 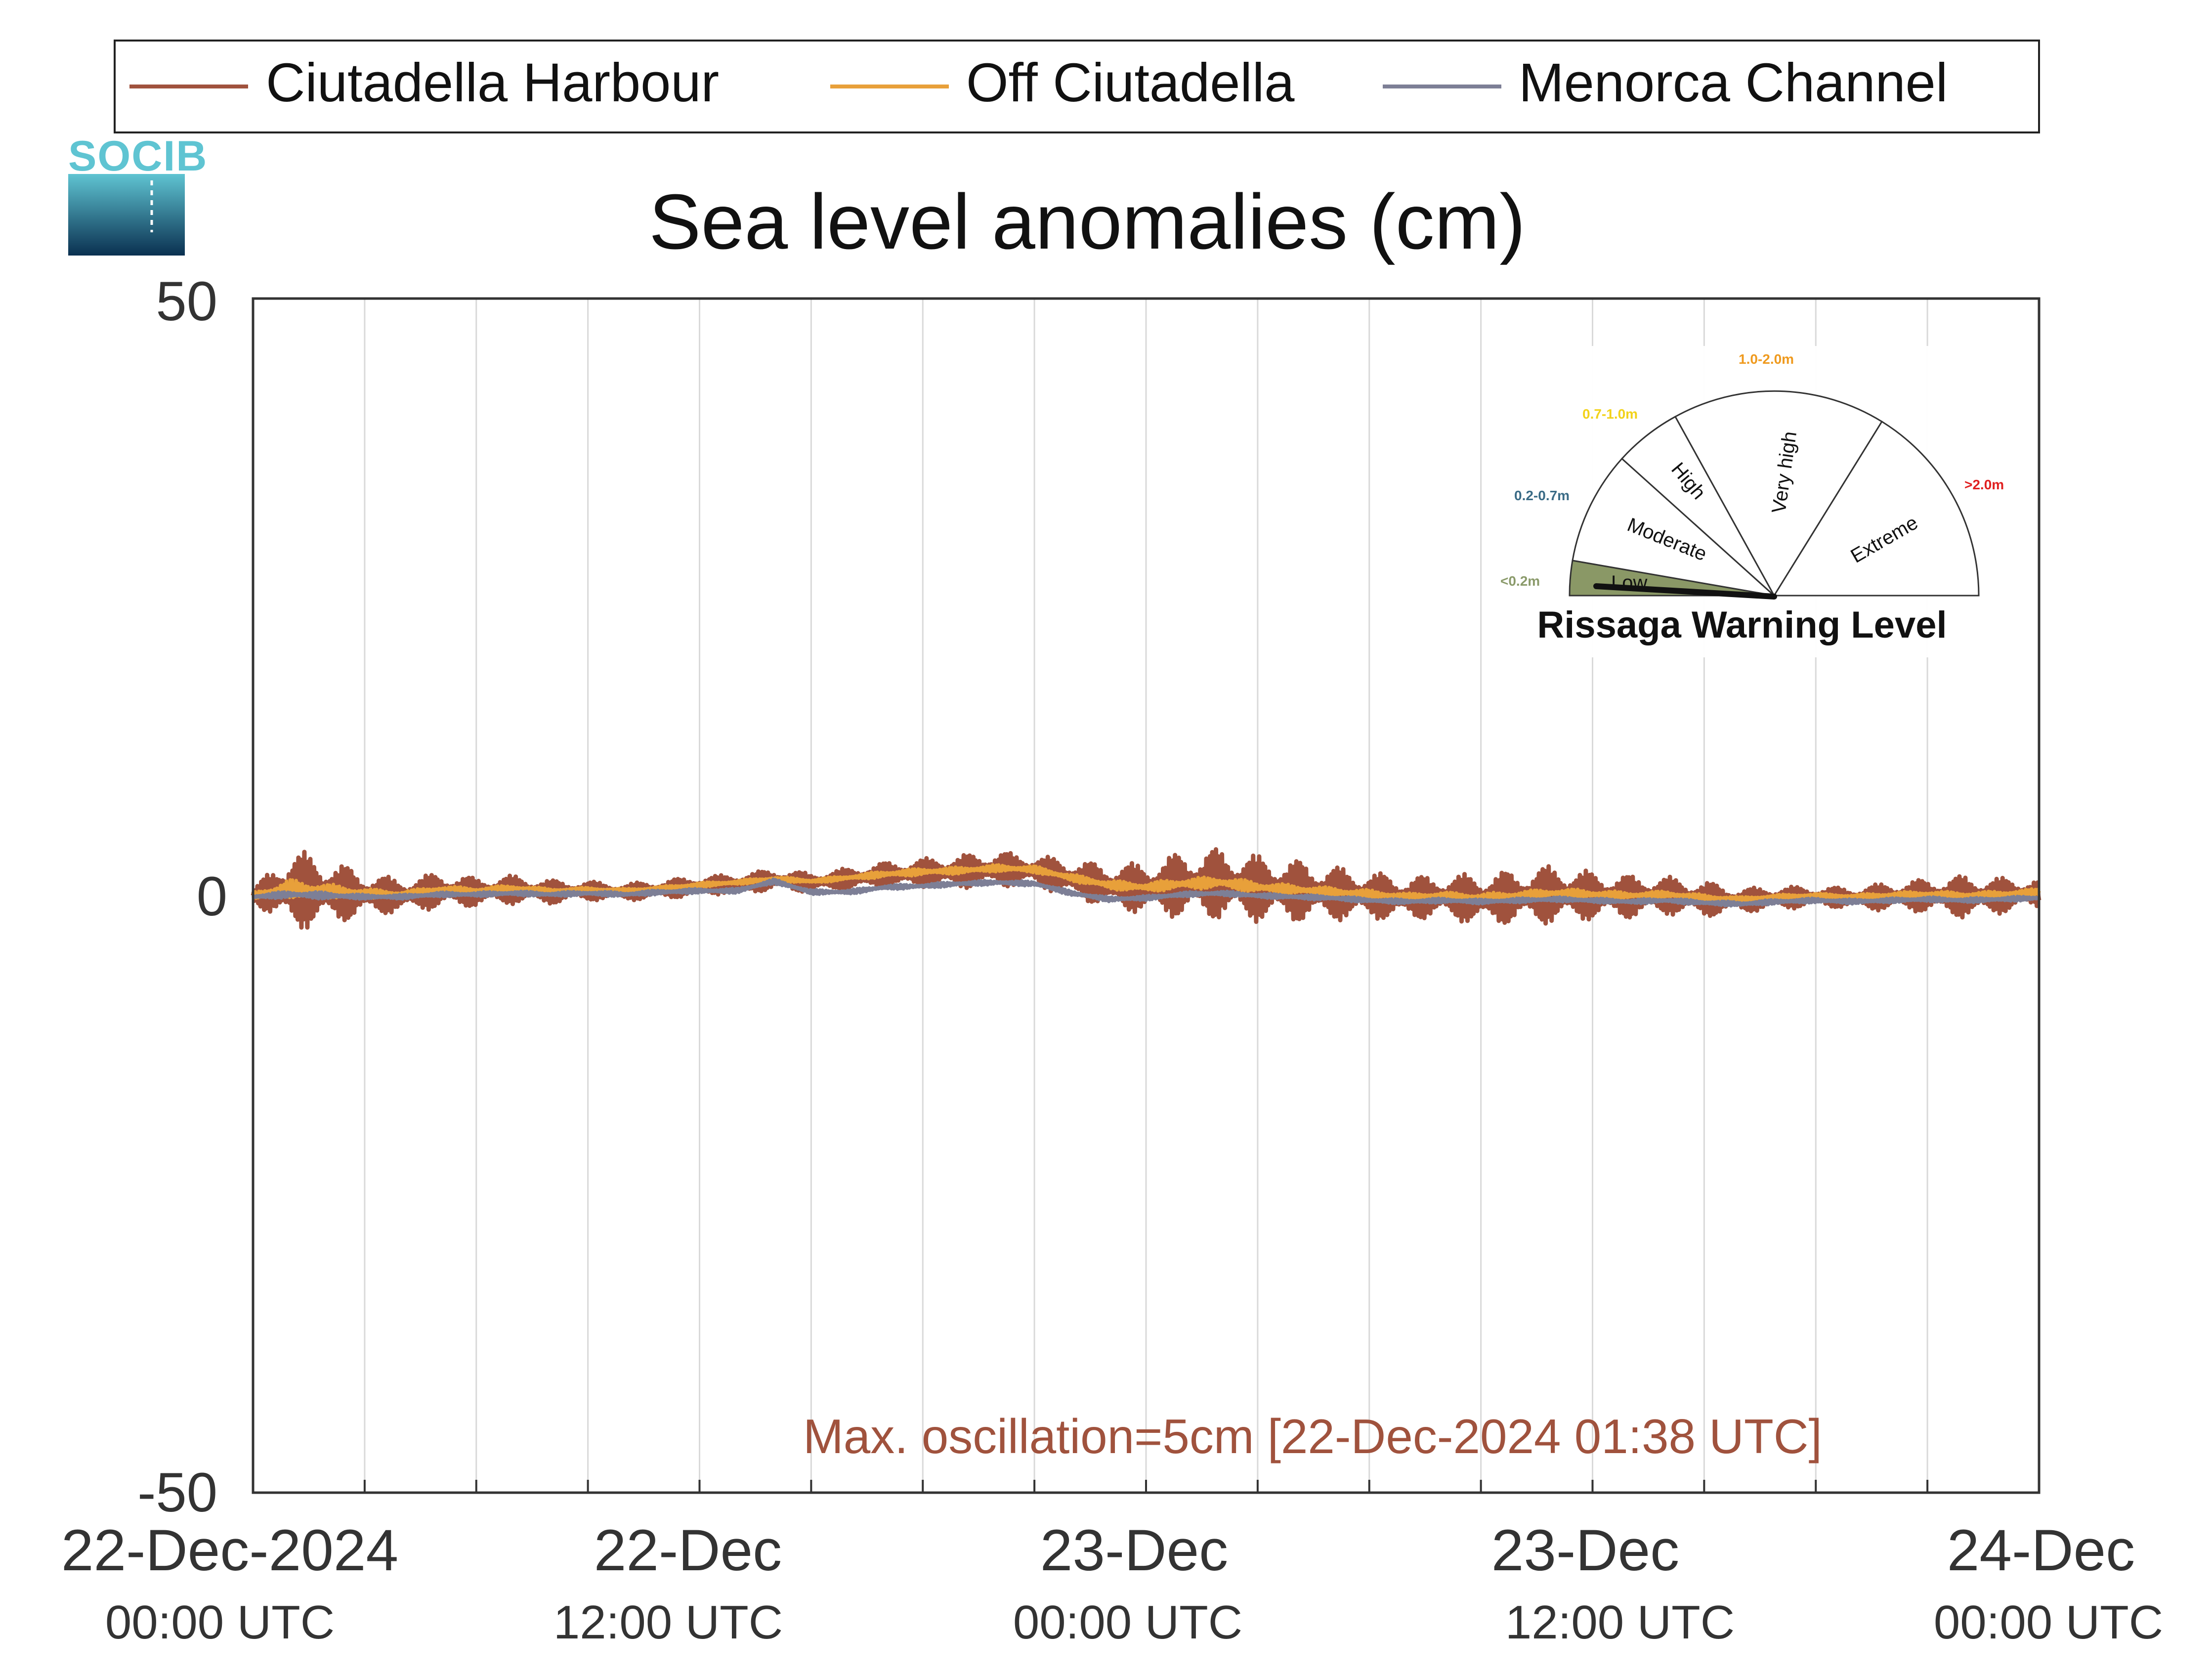 What do you see at coordinates (1520, 581) in the screenshot?
I see `gauge-range-low: <0.2m` at bounding box center [1520, 581].